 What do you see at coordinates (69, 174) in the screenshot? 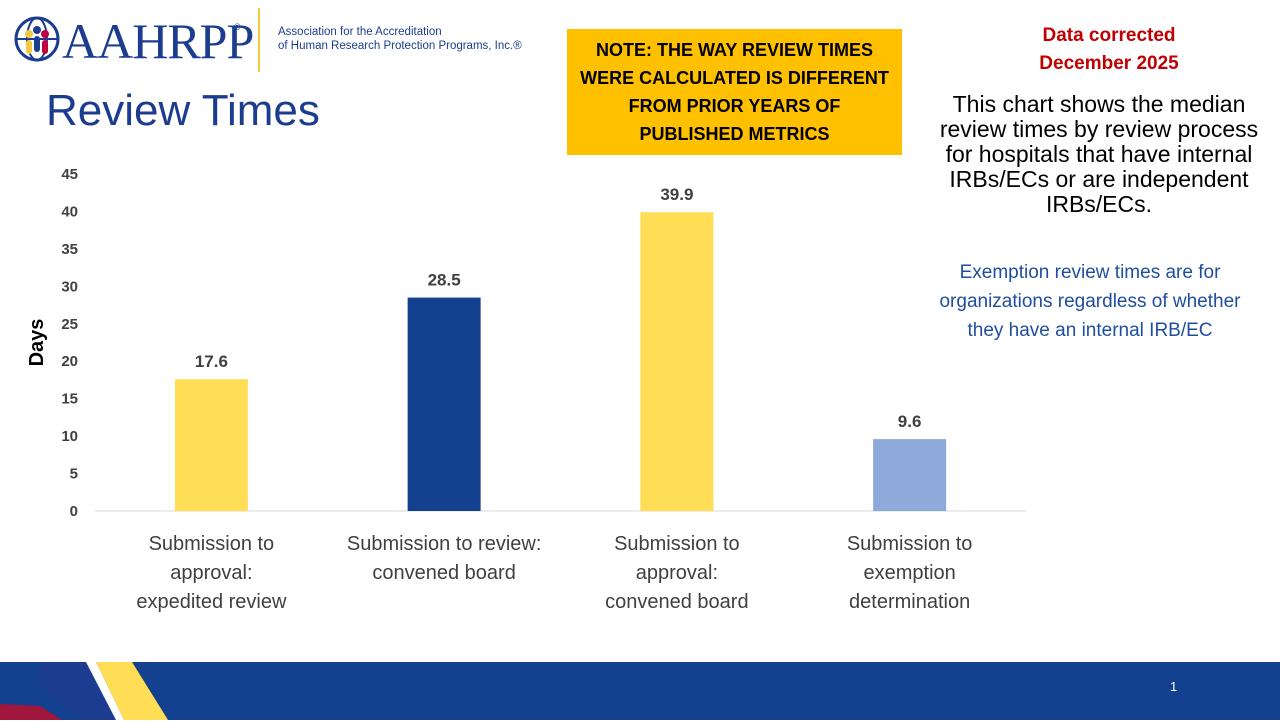
I see `y-tick-label: 45` at bounding box center [69, 174].